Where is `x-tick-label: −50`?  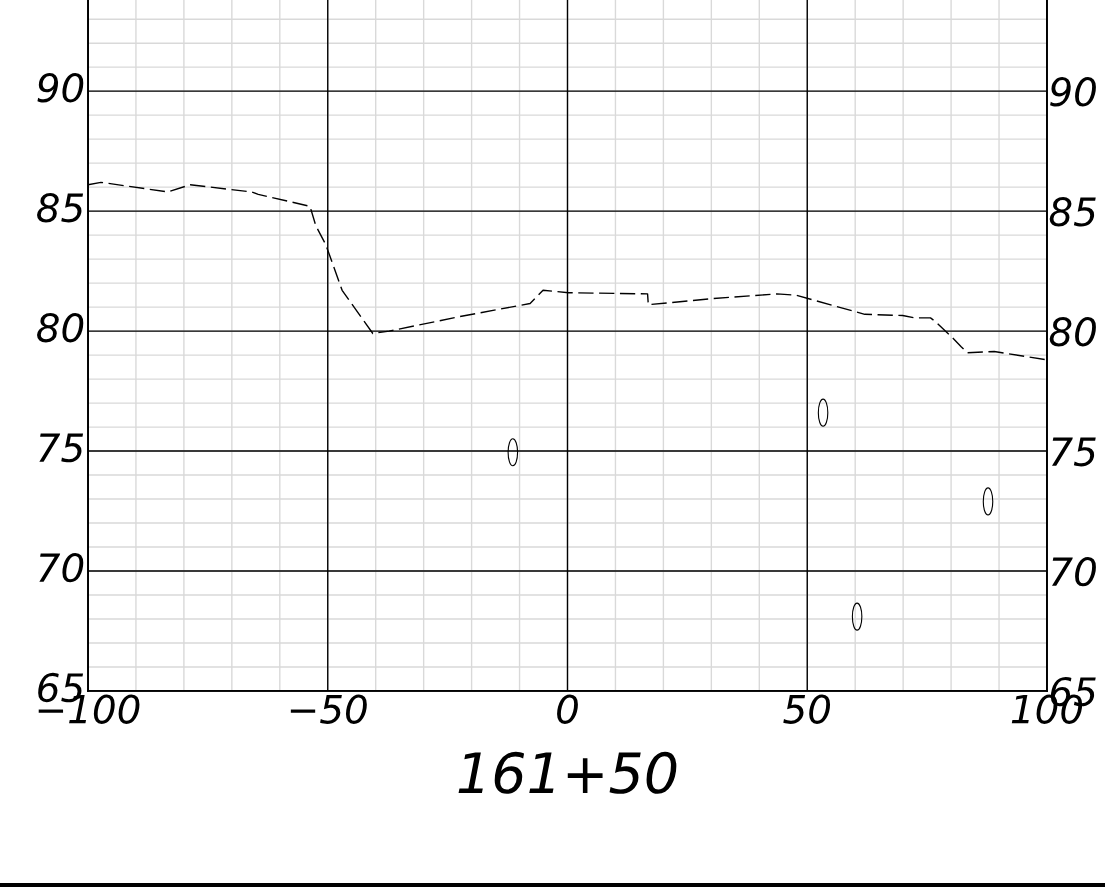 x-tick-label: −50 is located at coordinates (328, 709).